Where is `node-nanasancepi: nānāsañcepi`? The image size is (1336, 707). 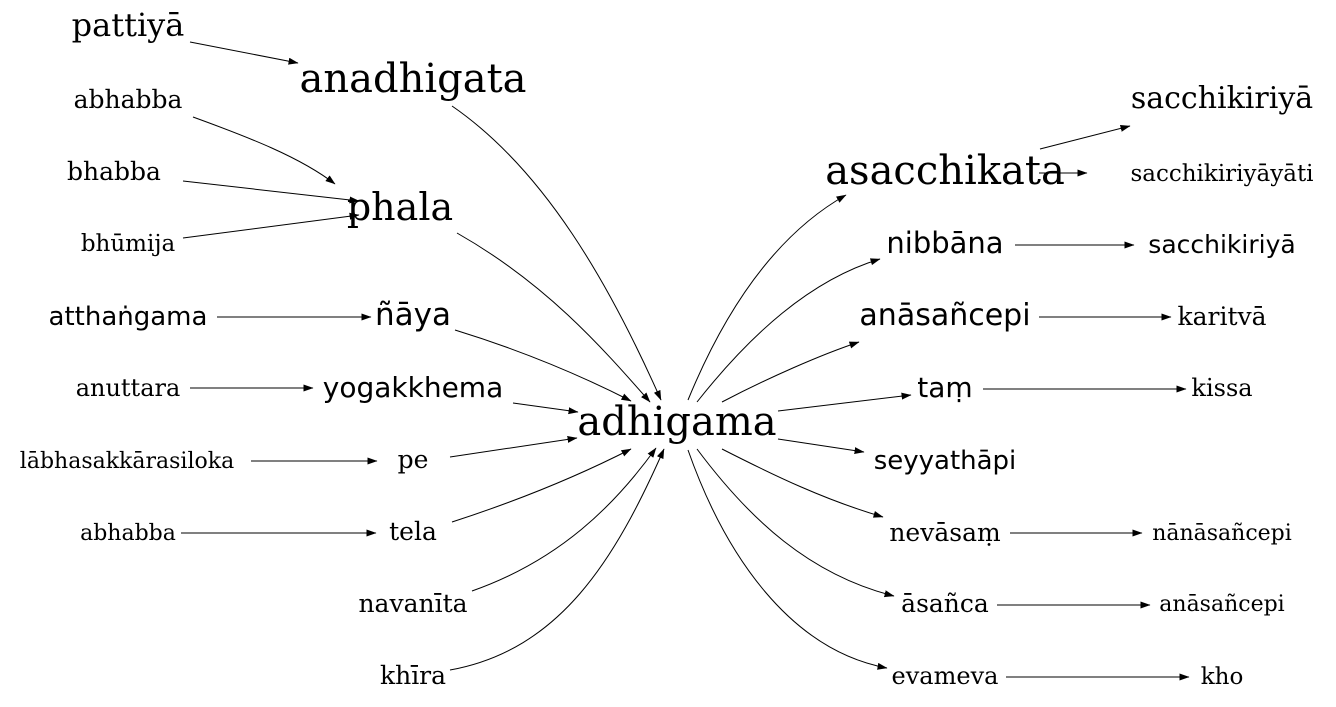 node-nanasancepi: nānāsañcepi is located at coordinates (1222, 533).